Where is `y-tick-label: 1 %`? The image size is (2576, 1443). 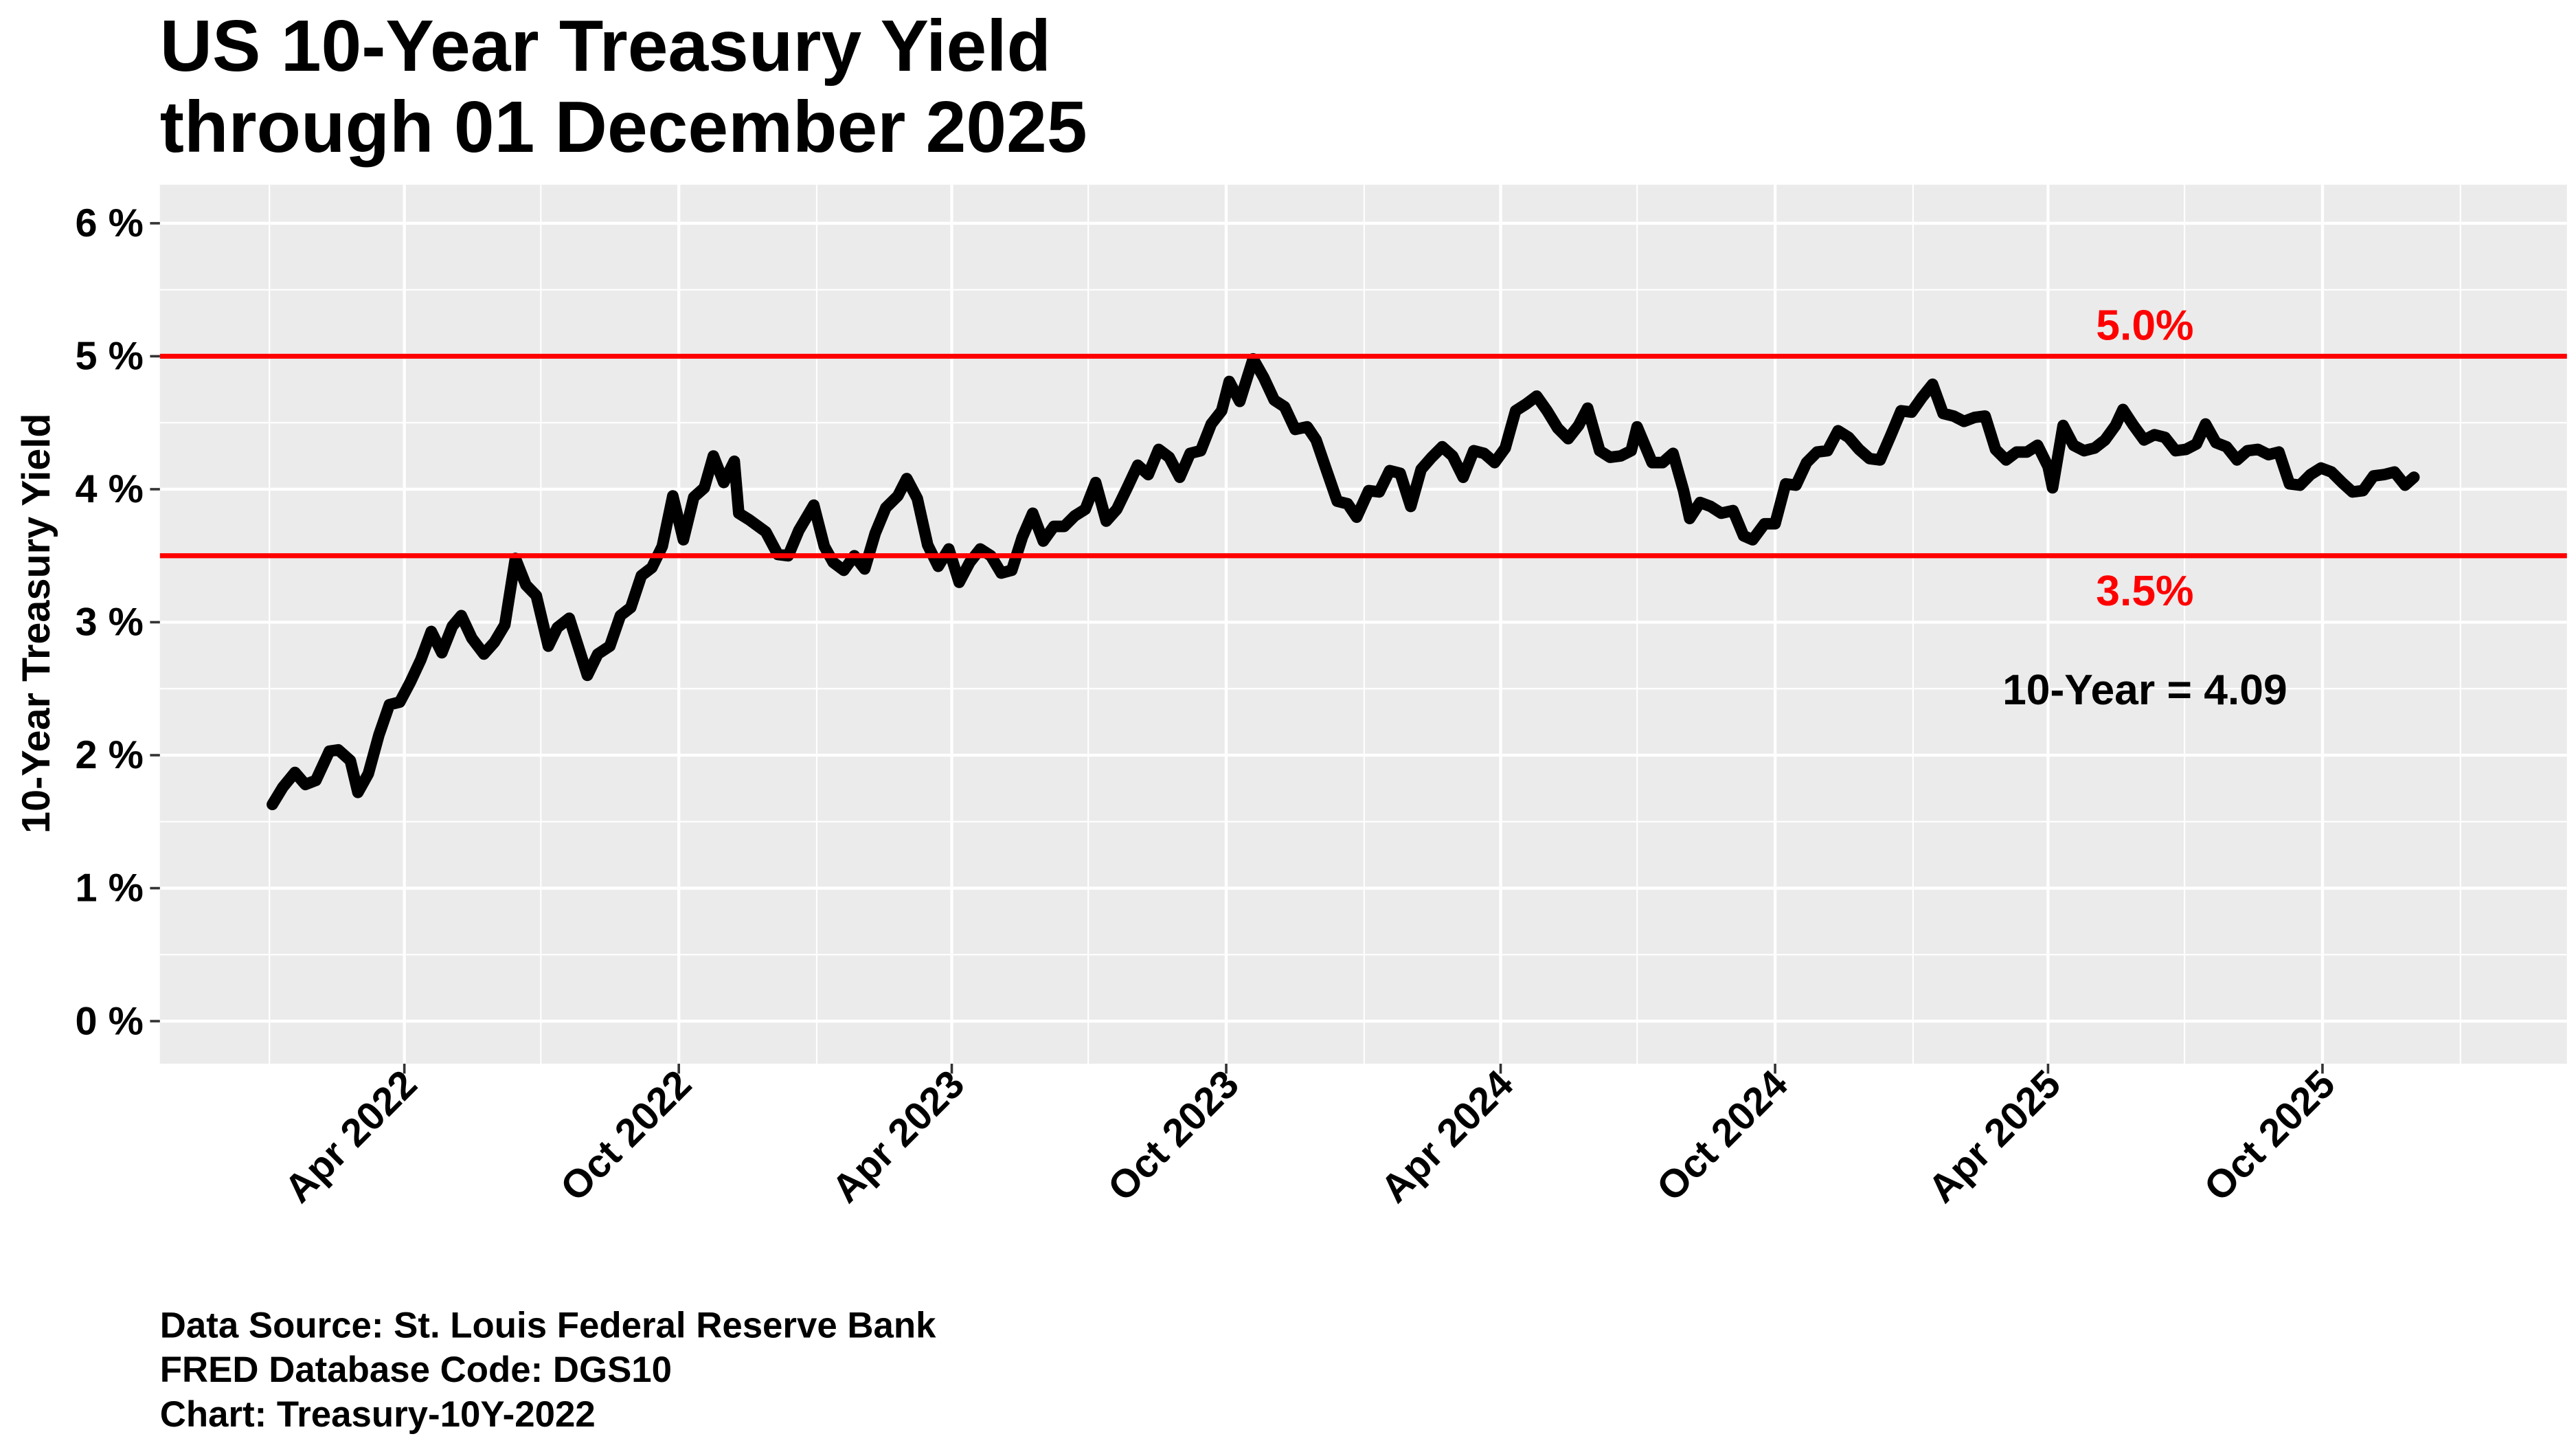
y-tick-label: 1 % is located at coordinates (110, 888).